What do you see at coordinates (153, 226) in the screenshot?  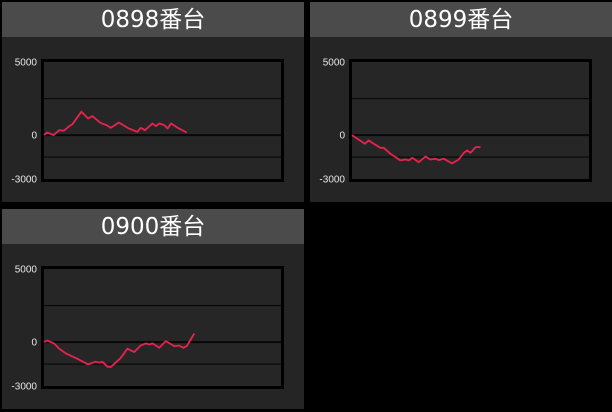 I see `panel-title: 0900番台` at bounding box center [153, 226].